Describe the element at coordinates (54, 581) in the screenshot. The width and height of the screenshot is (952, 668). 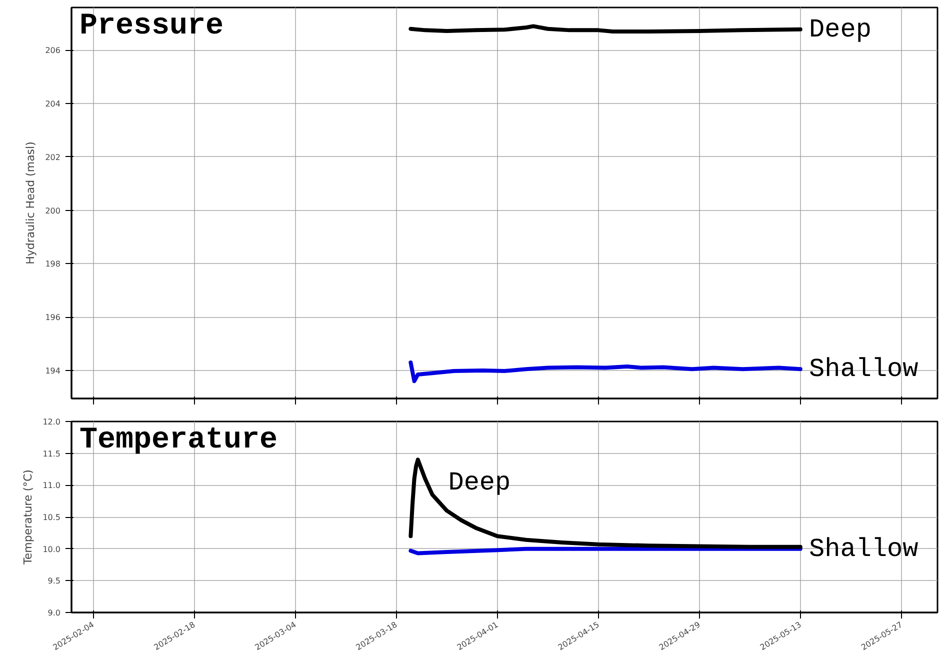
I see `y-tick-label: 9.5` at that location.